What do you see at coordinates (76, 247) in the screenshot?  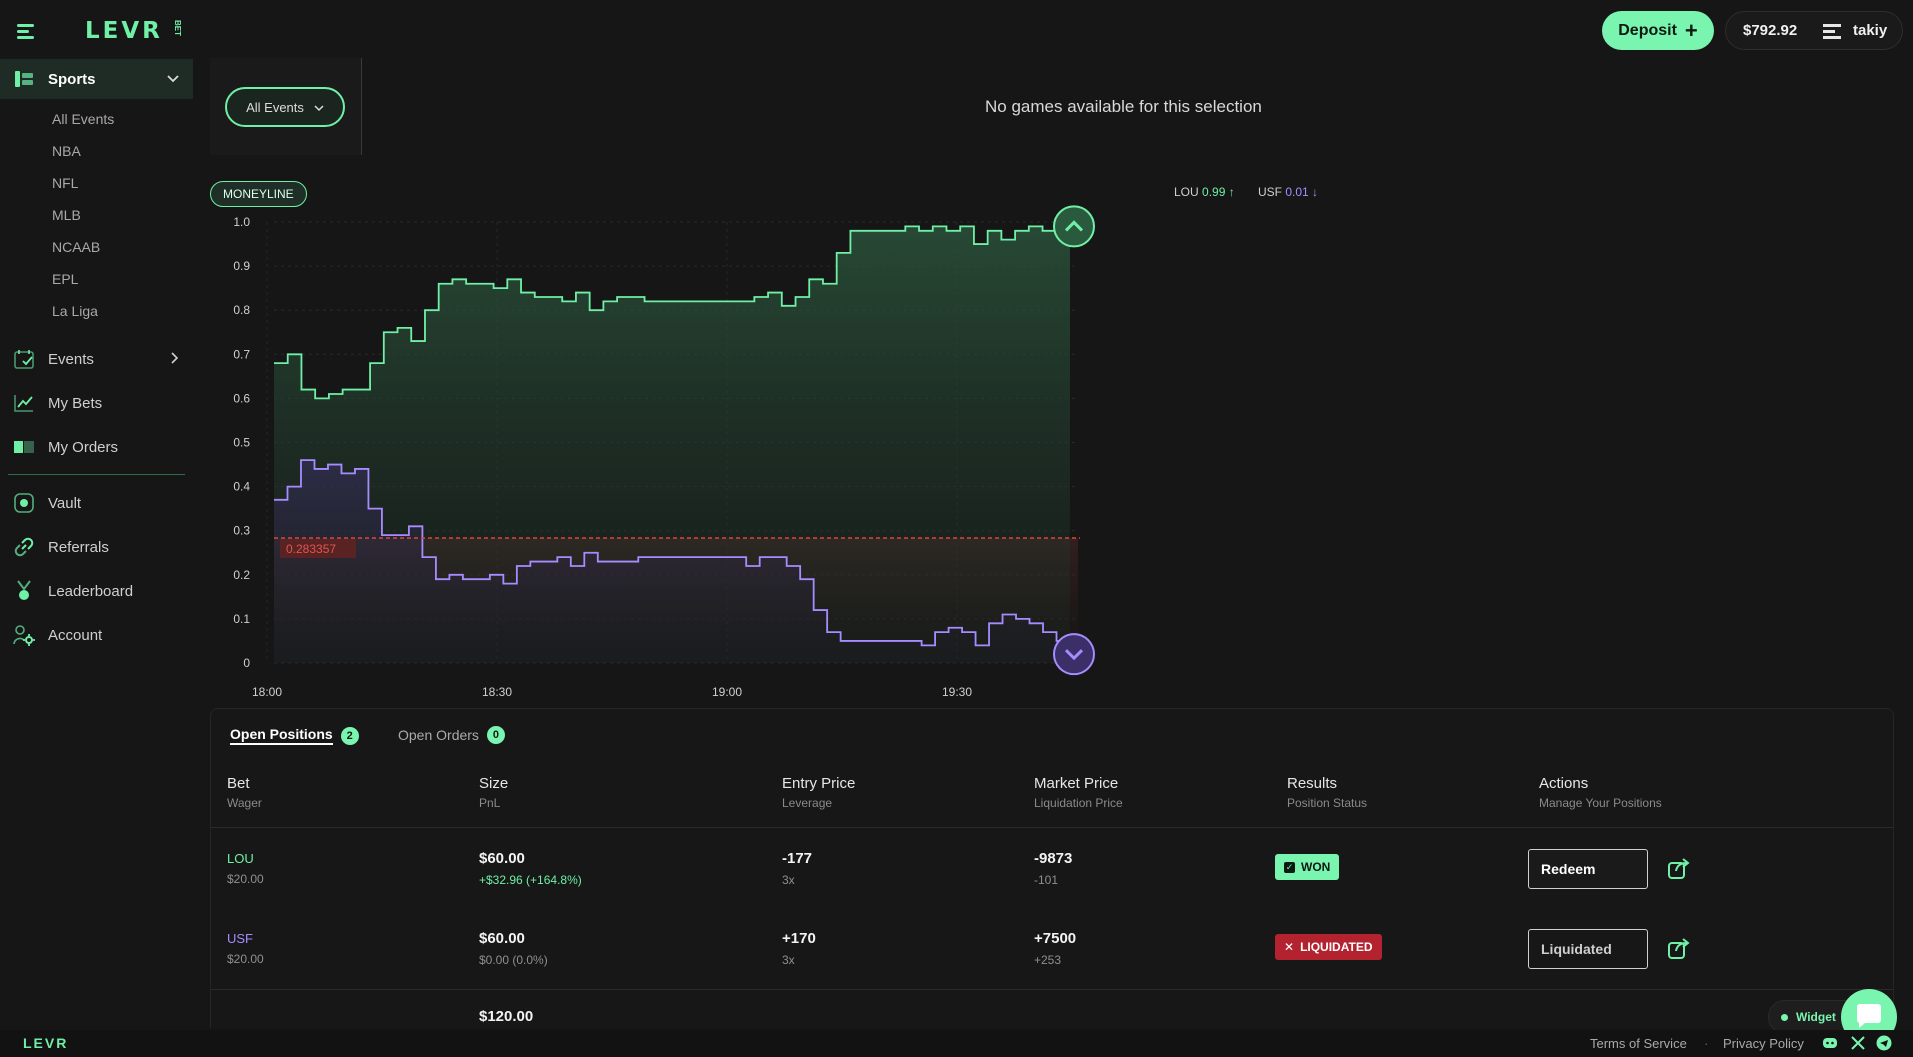 I see `sidebar-sub-ncaab: NCAAB` at bounding box center [76, 247].